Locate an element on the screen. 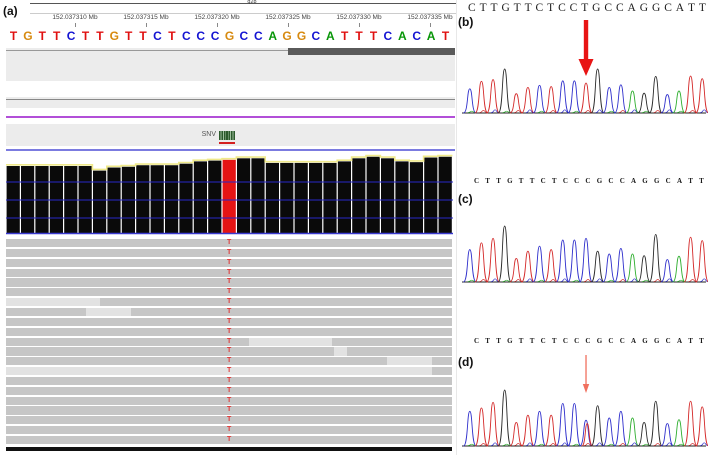 The height and width of the screenshot is (455, 709). snv-variant-red-bar is located at coordinates (227, 142).